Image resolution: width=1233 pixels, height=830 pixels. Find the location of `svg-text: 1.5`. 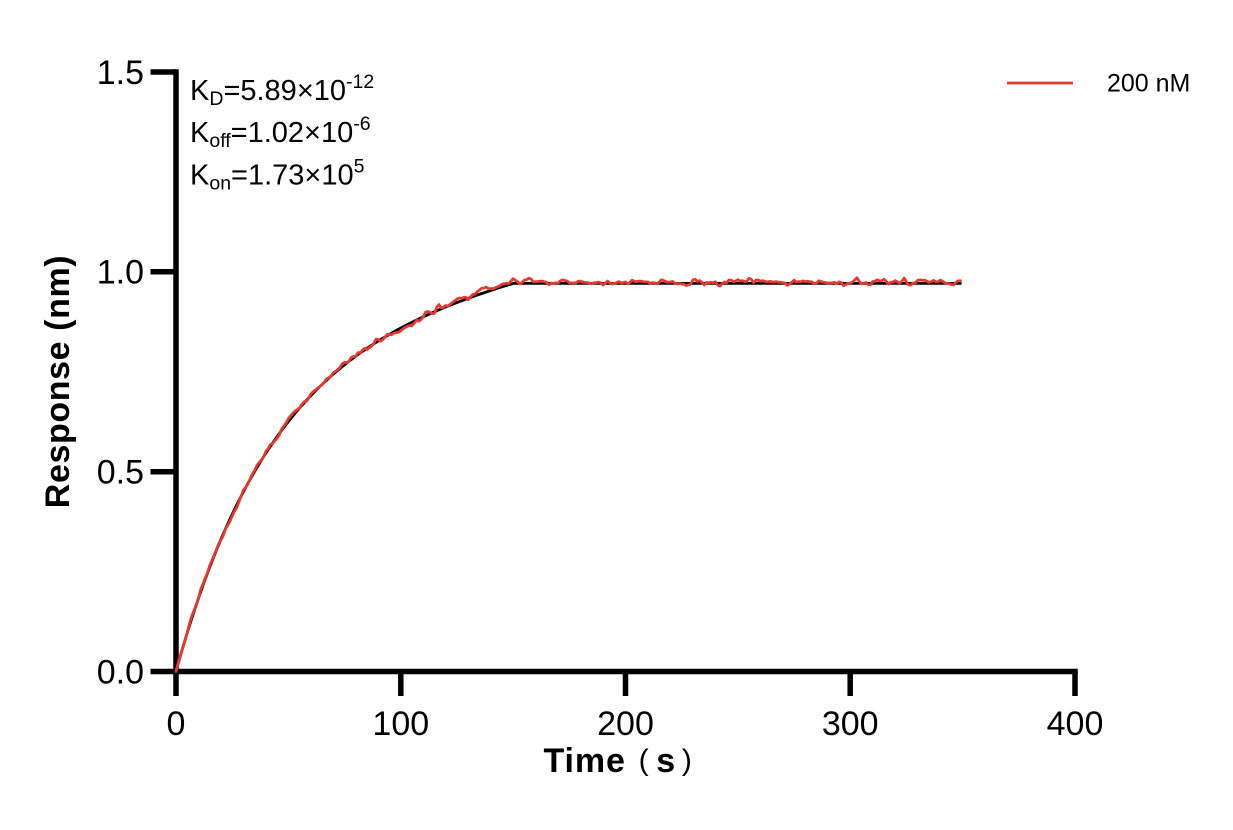

svg-text: 1.5 is located at coordinates (120, 73).